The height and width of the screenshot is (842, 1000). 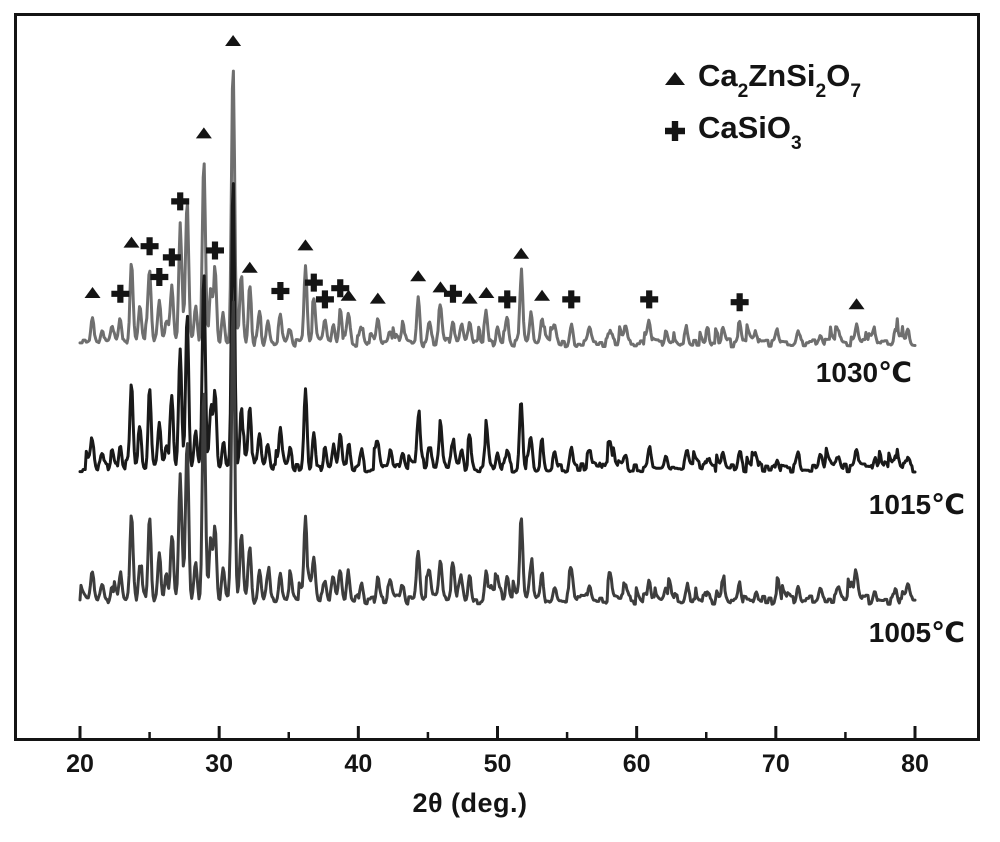 I want to click on x-tick-label-30: 30, so click(x=219, y=764).